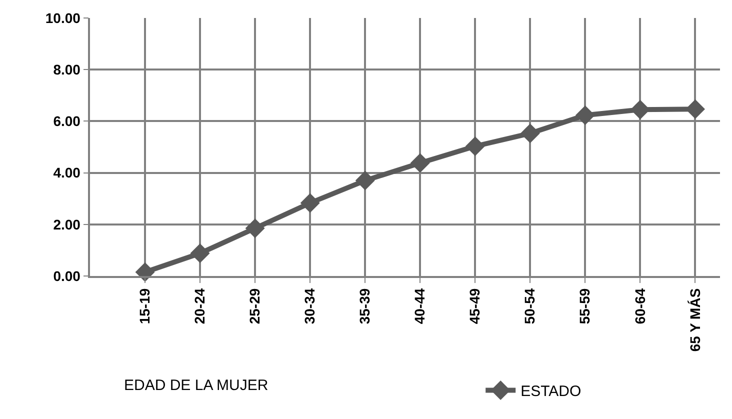 The width and height of the screenshot is (732, 419). What do you see at coordinates (530, 306) in the screenshot?
I see `x-tick-label: 50-54` at bounding box center [530, 306].